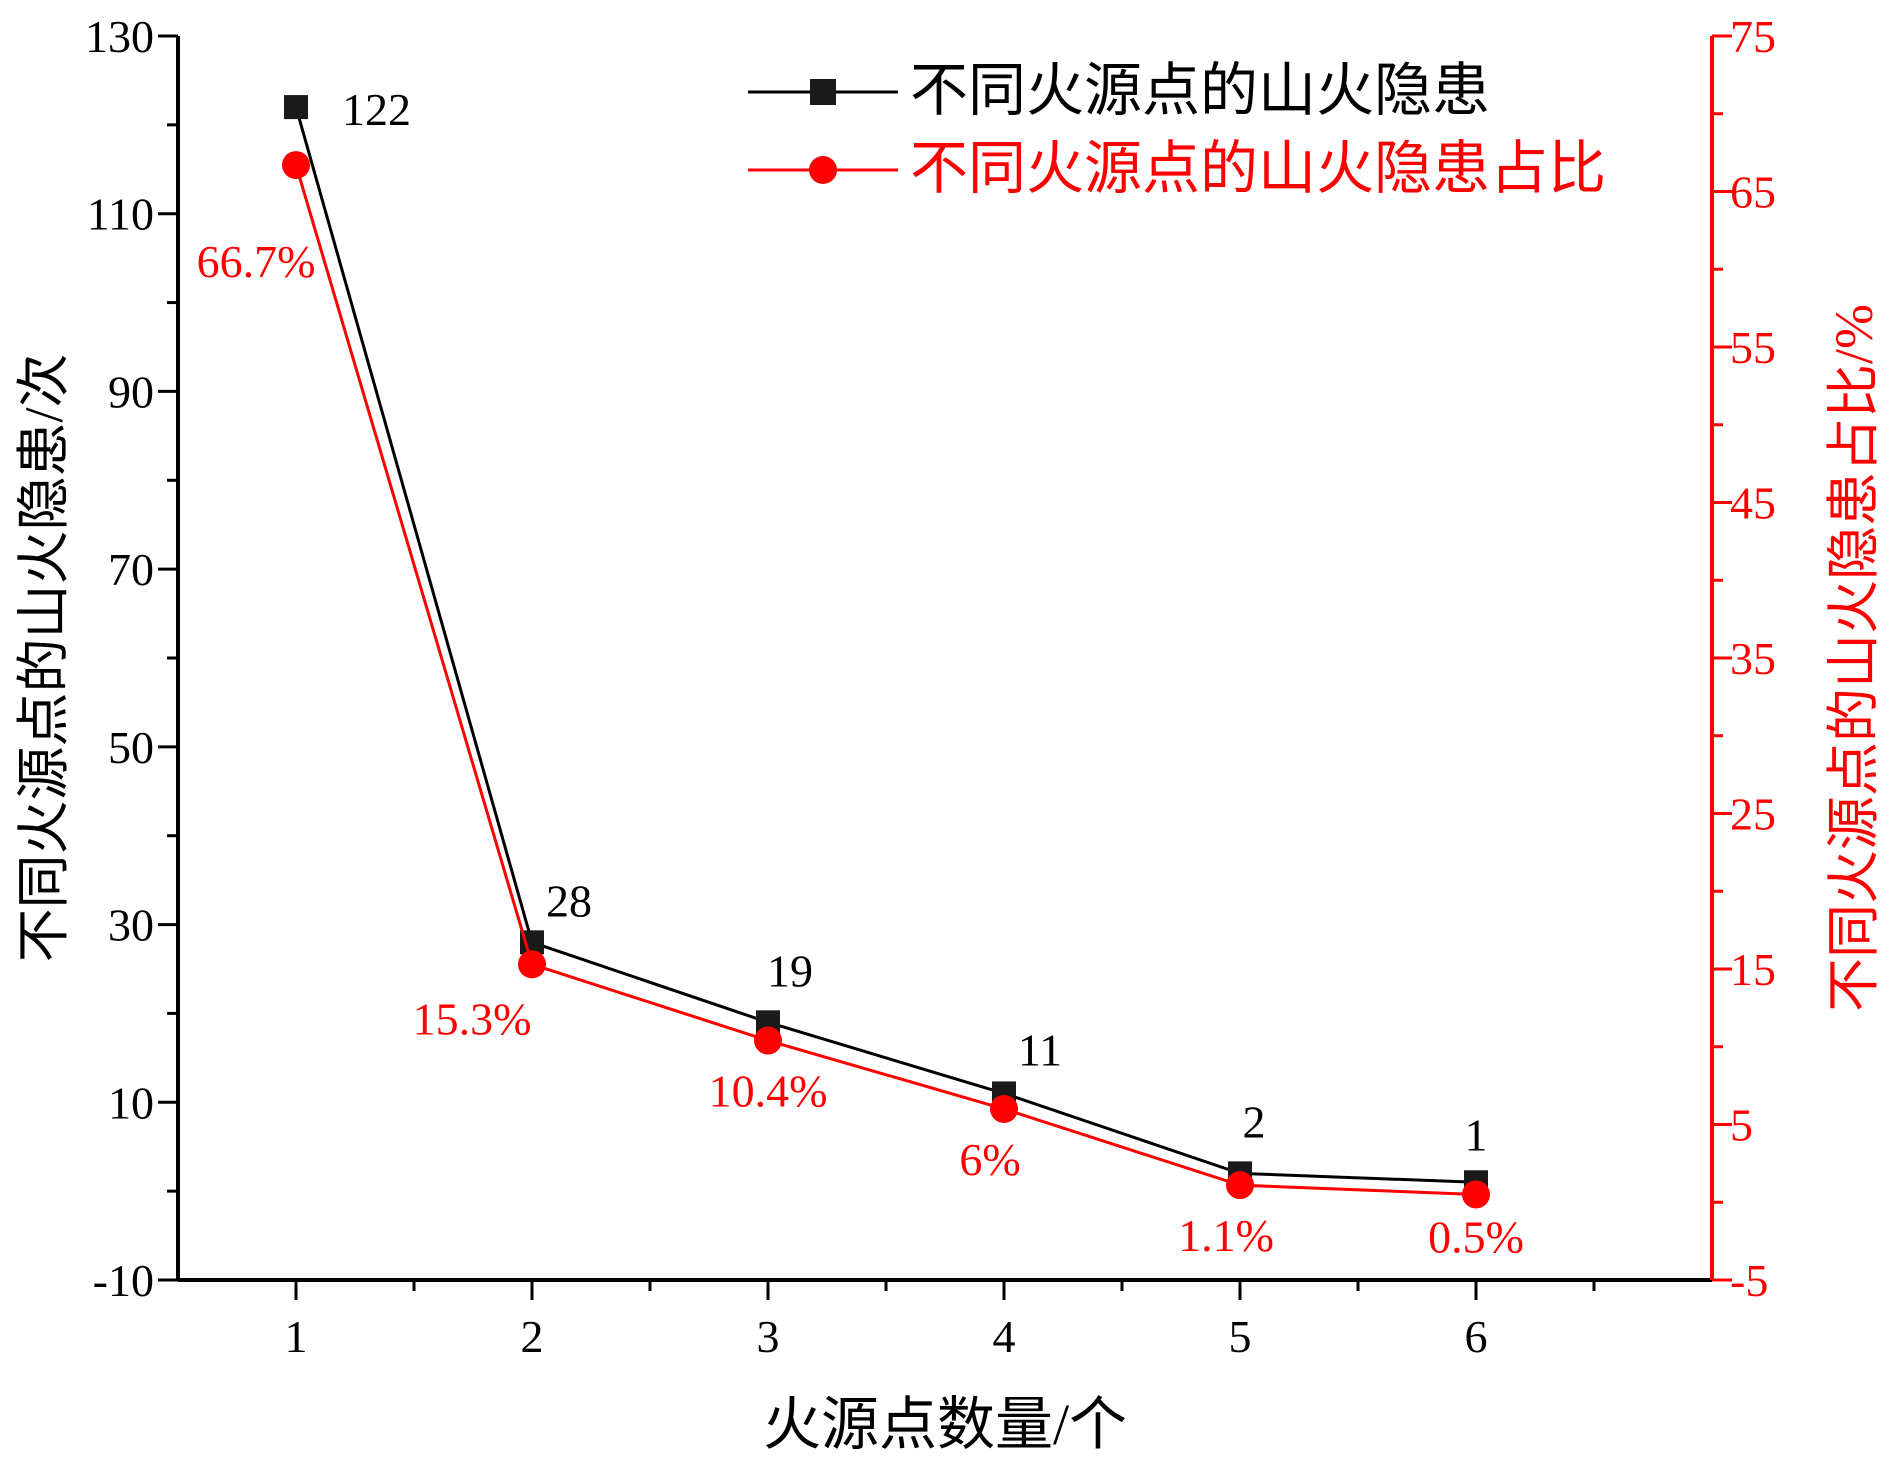 This screenshot has width=1890, height=1466. Describe the element at coordinates (123, 1280) in the screenshot. I see `left-tick-label: -10` at that location.